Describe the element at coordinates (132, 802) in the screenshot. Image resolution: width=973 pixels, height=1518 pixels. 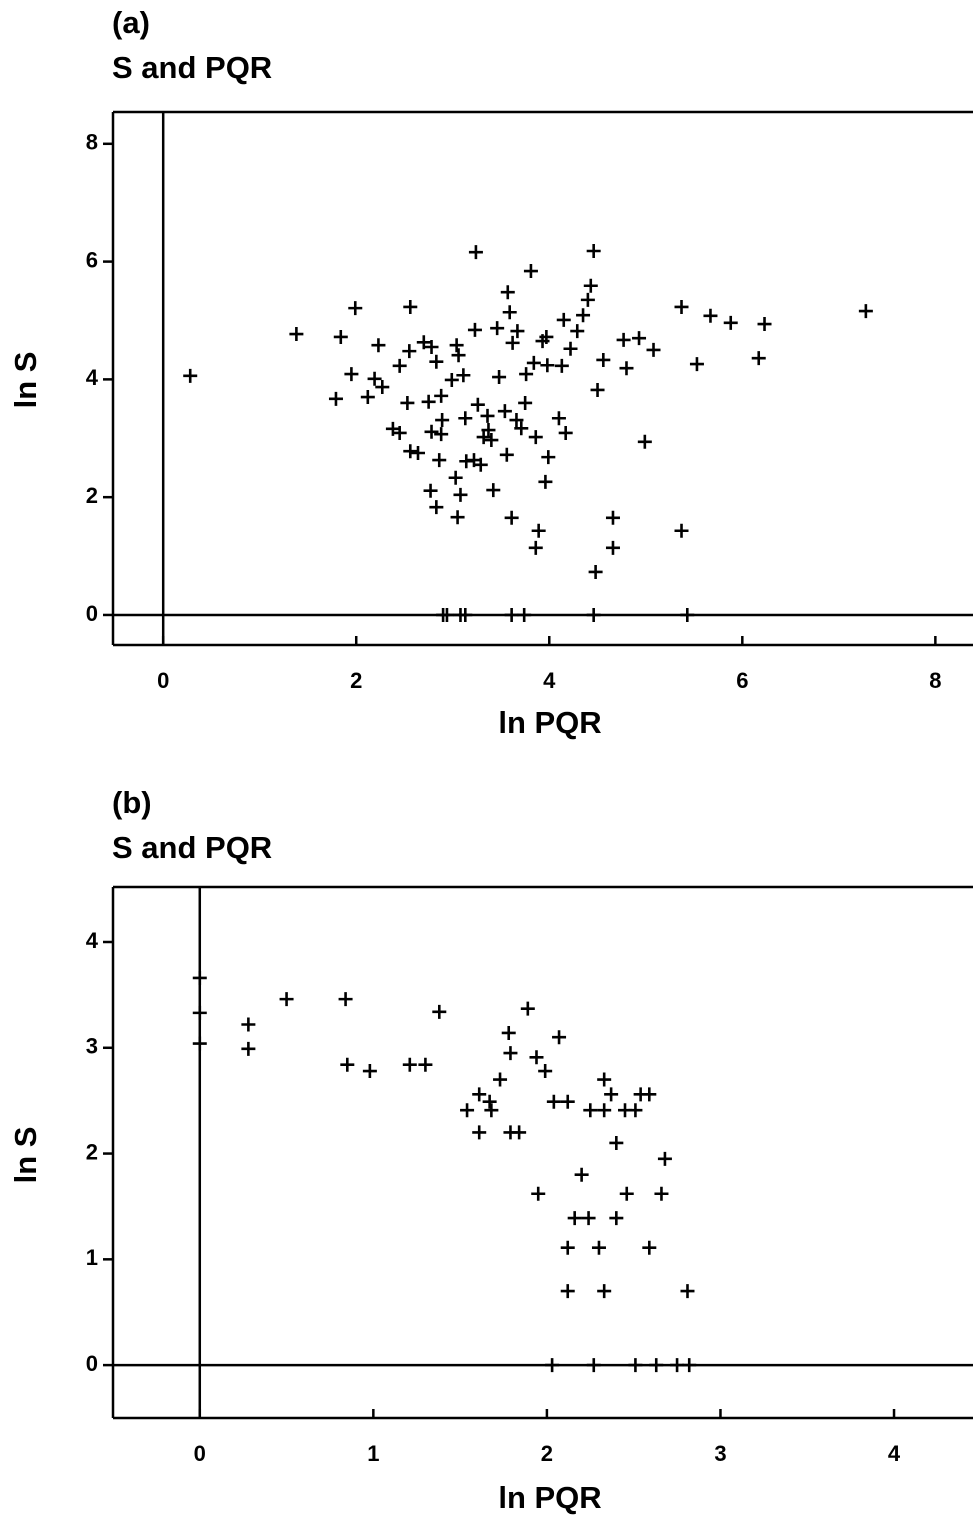
I see `panel-label: (b)` at that location.